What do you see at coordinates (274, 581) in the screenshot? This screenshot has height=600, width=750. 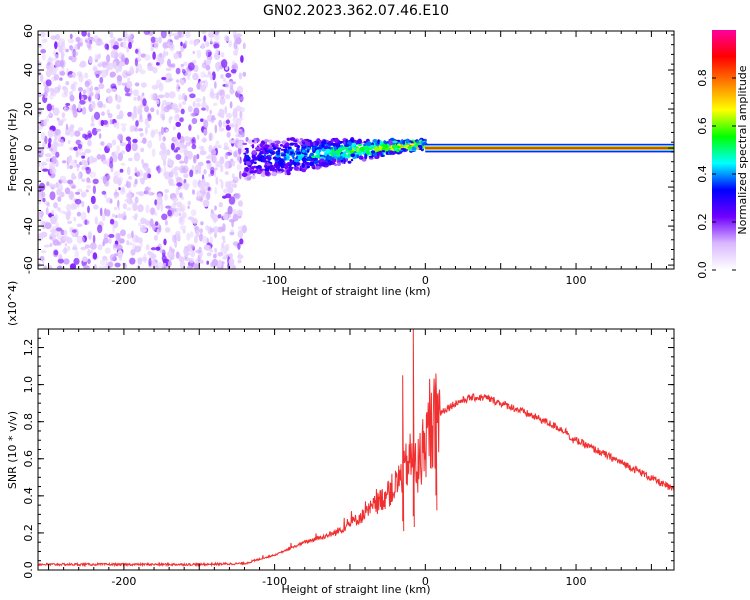 I see `x-tick-label: -100` at bounding box center [274, 581].